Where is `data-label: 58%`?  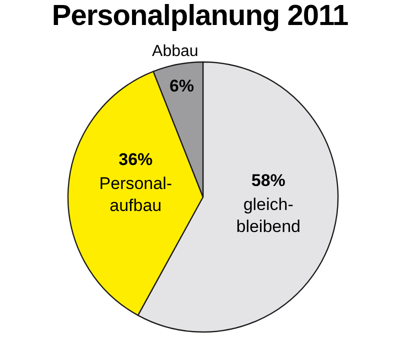 data-label: 58% is located at coordinates (268, 180).